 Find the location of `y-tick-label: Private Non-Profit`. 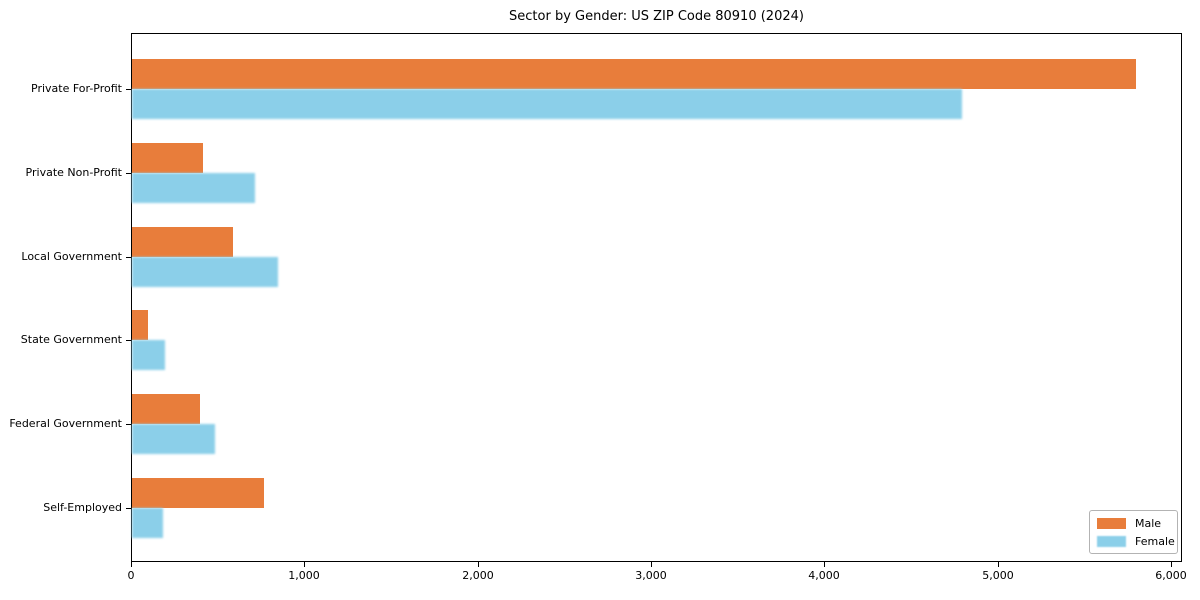

y-tick-label: Private Non-Profit is located at coordinates (73, 172).